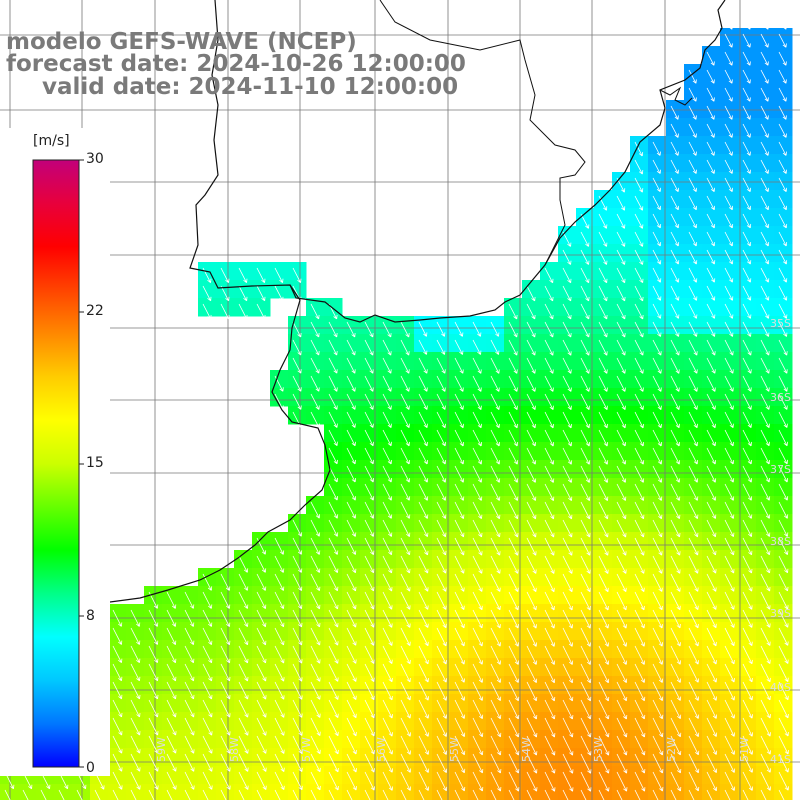  I want to click on lat-label: 36S, so click(780, 397).